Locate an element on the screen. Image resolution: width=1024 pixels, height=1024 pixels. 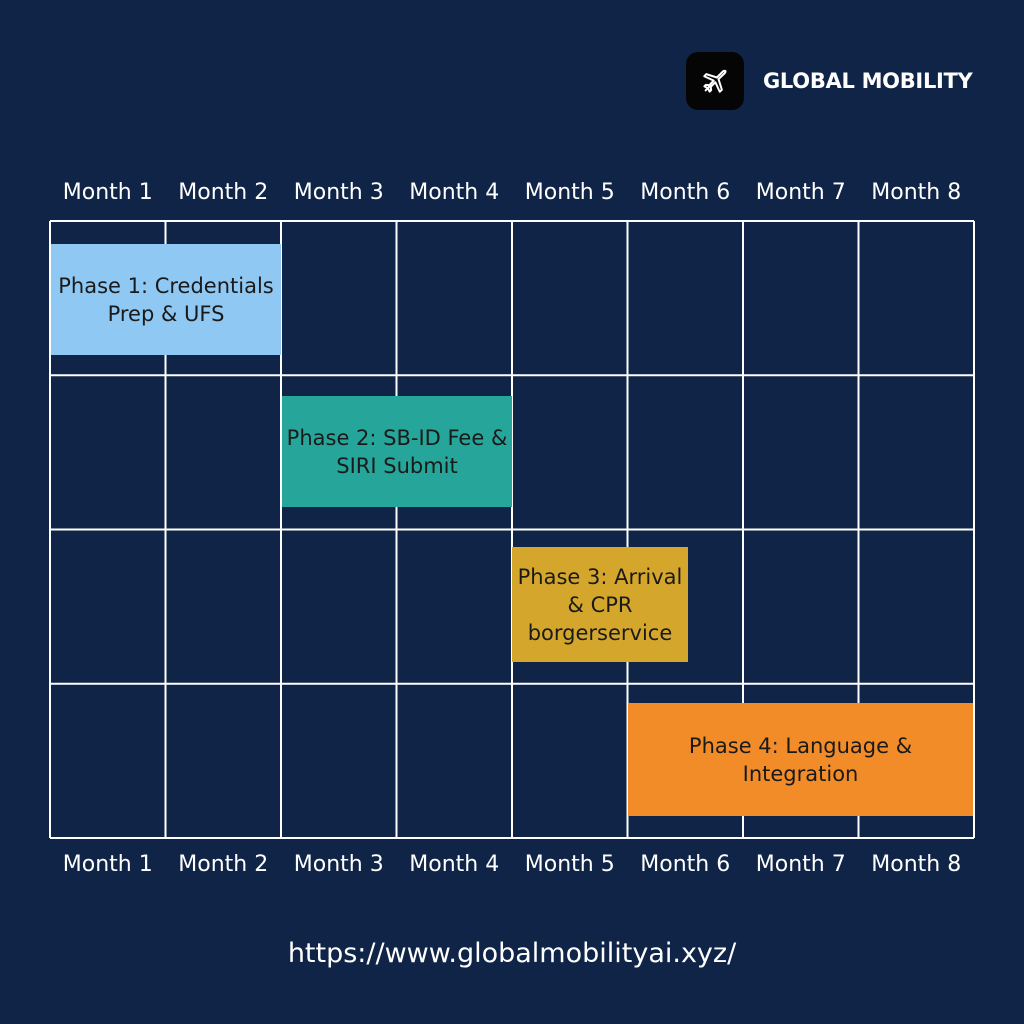
phase-2-label: Phase 2: SB-ID Fee & SIRI Submit is located at coordinates (397, 451).